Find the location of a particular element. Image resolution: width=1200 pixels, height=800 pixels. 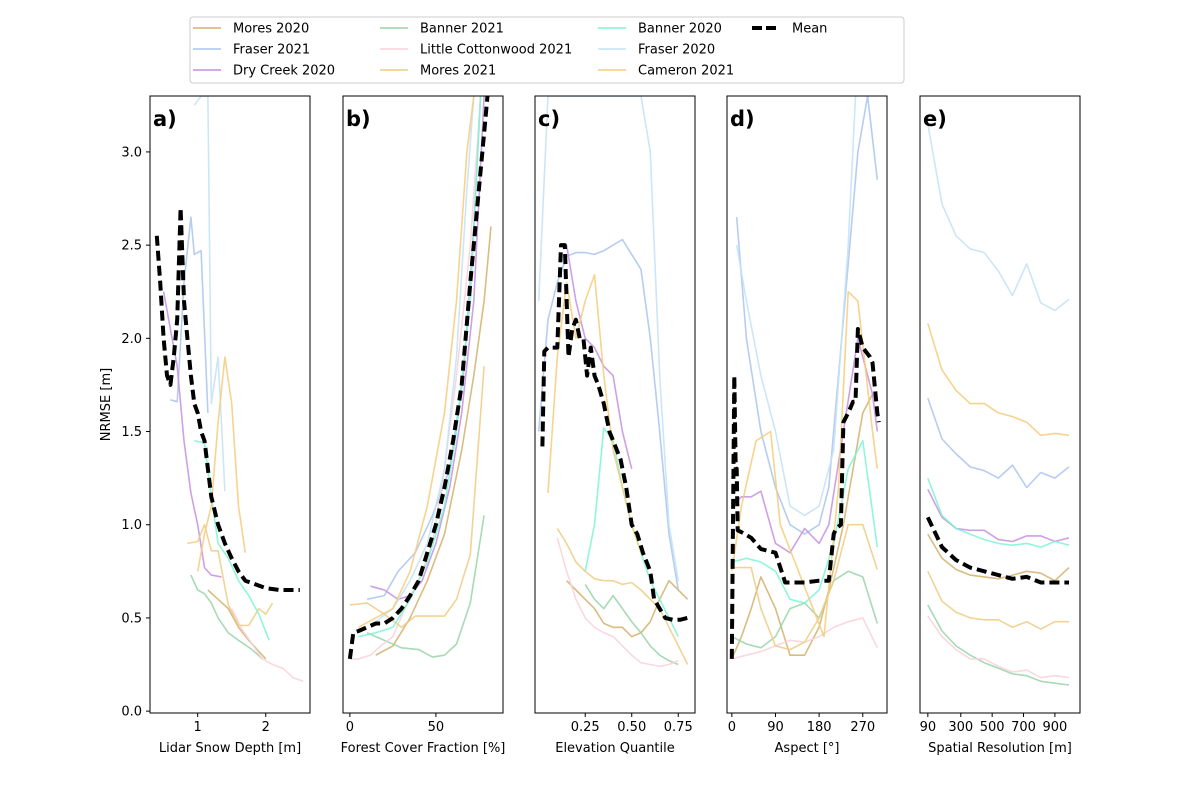

panel-label: c) is located at coordinates (549, 119).